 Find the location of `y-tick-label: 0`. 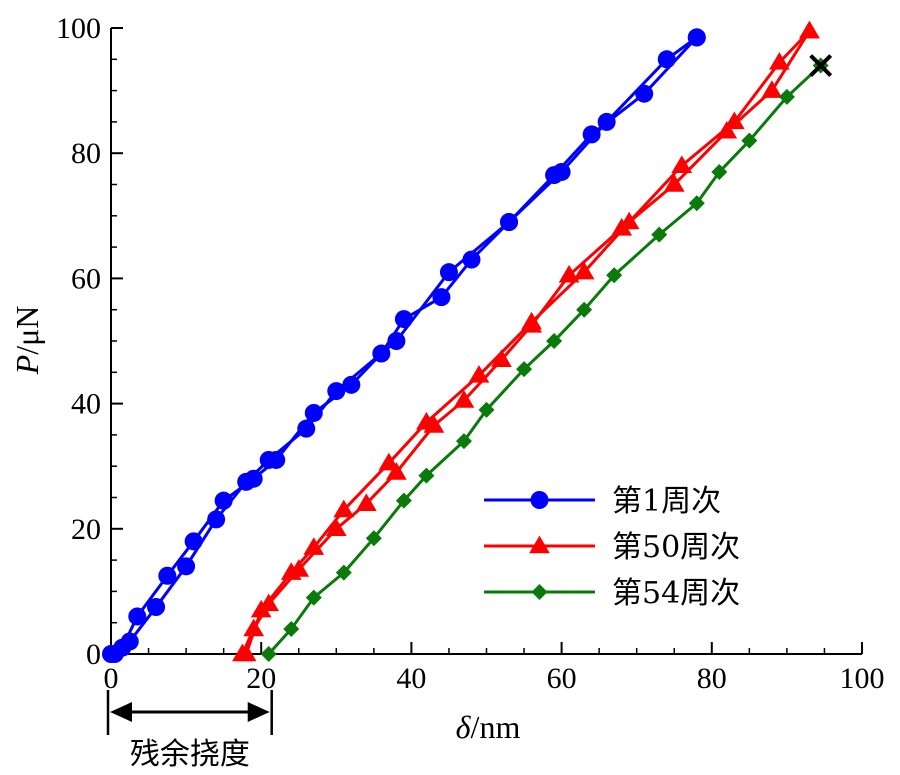

y-tick-label: 0 is located at coordinates (93, 654).